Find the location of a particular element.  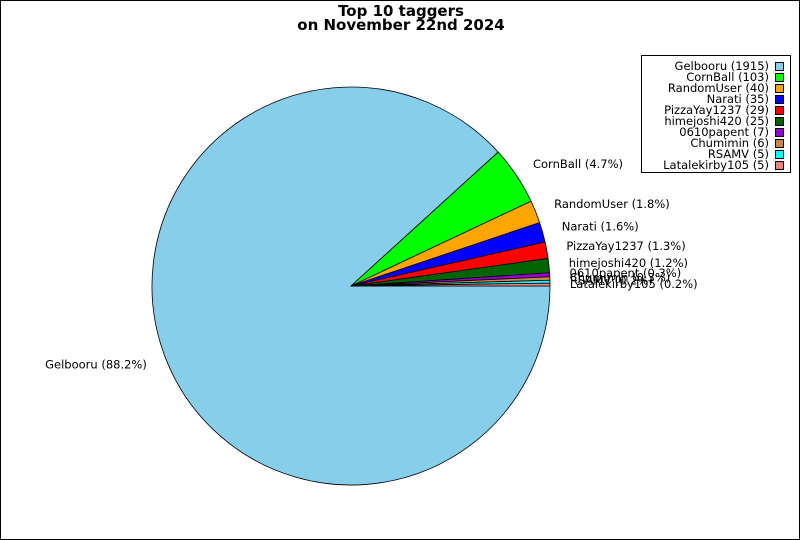

legend-item-0610papent: 0610papent (7) is located at coordinates (731, 132).